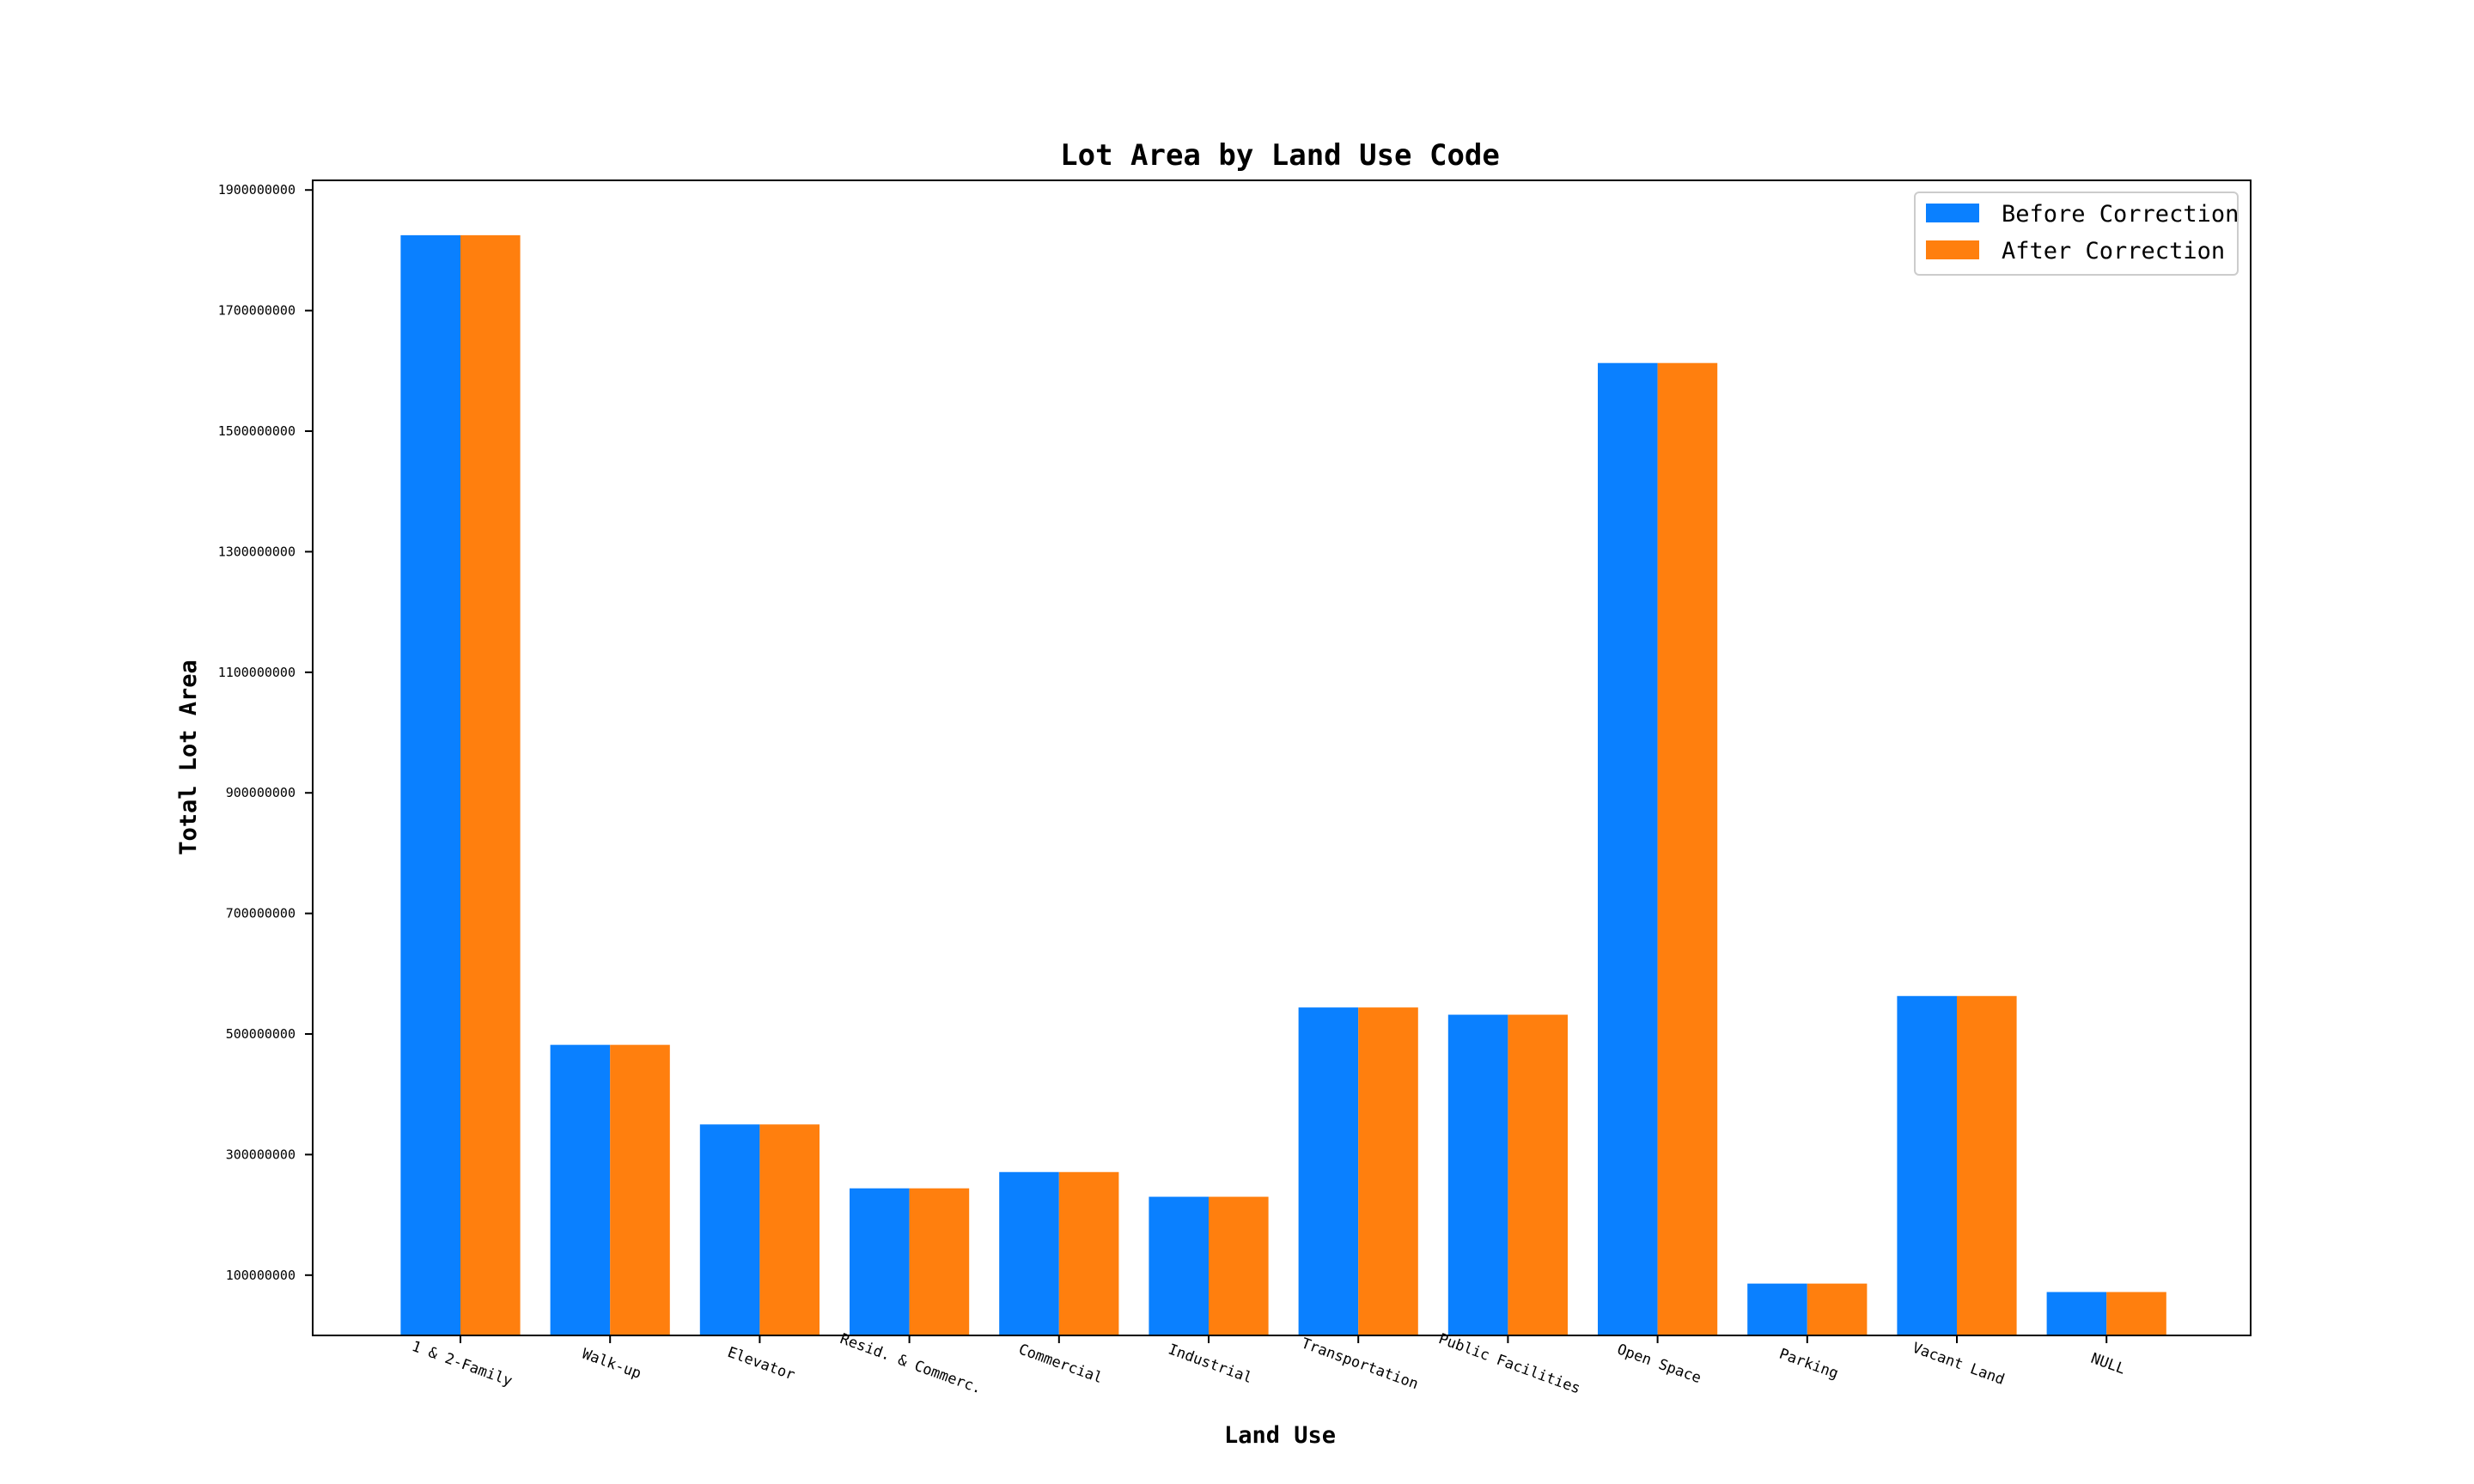  Describe the element at coordinates (257, 190) in the screenshot. I see `y-tick-label: 1900000000` at that location.